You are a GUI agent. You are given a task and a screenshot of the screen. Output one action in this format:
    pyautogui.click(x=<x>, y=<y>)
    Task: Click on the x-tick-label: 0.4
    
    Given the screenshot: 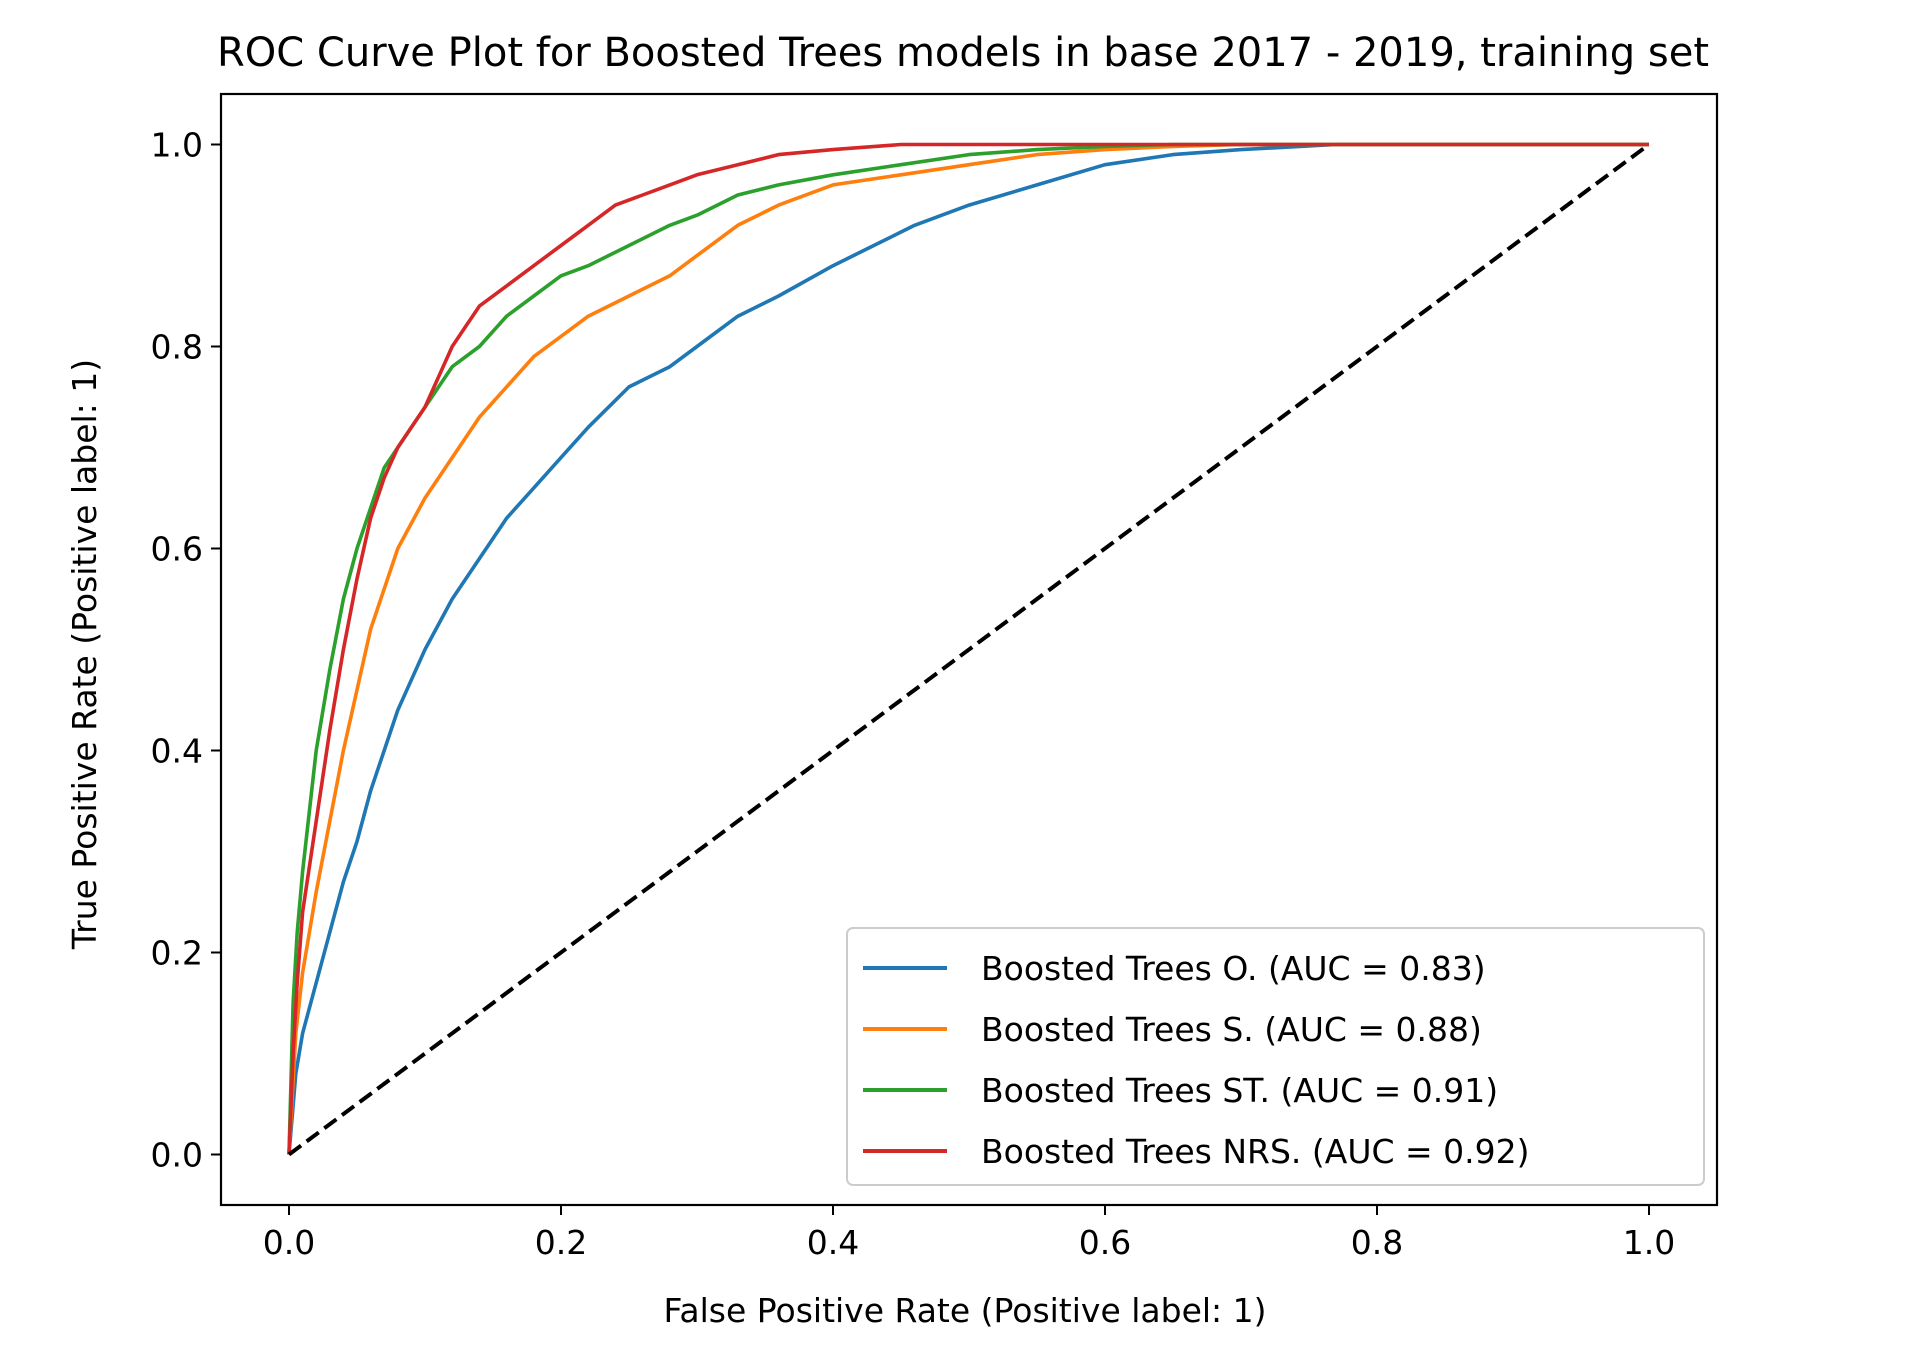 What is the action you would take?
    pyautogui.click(x=833, y=1242)
    